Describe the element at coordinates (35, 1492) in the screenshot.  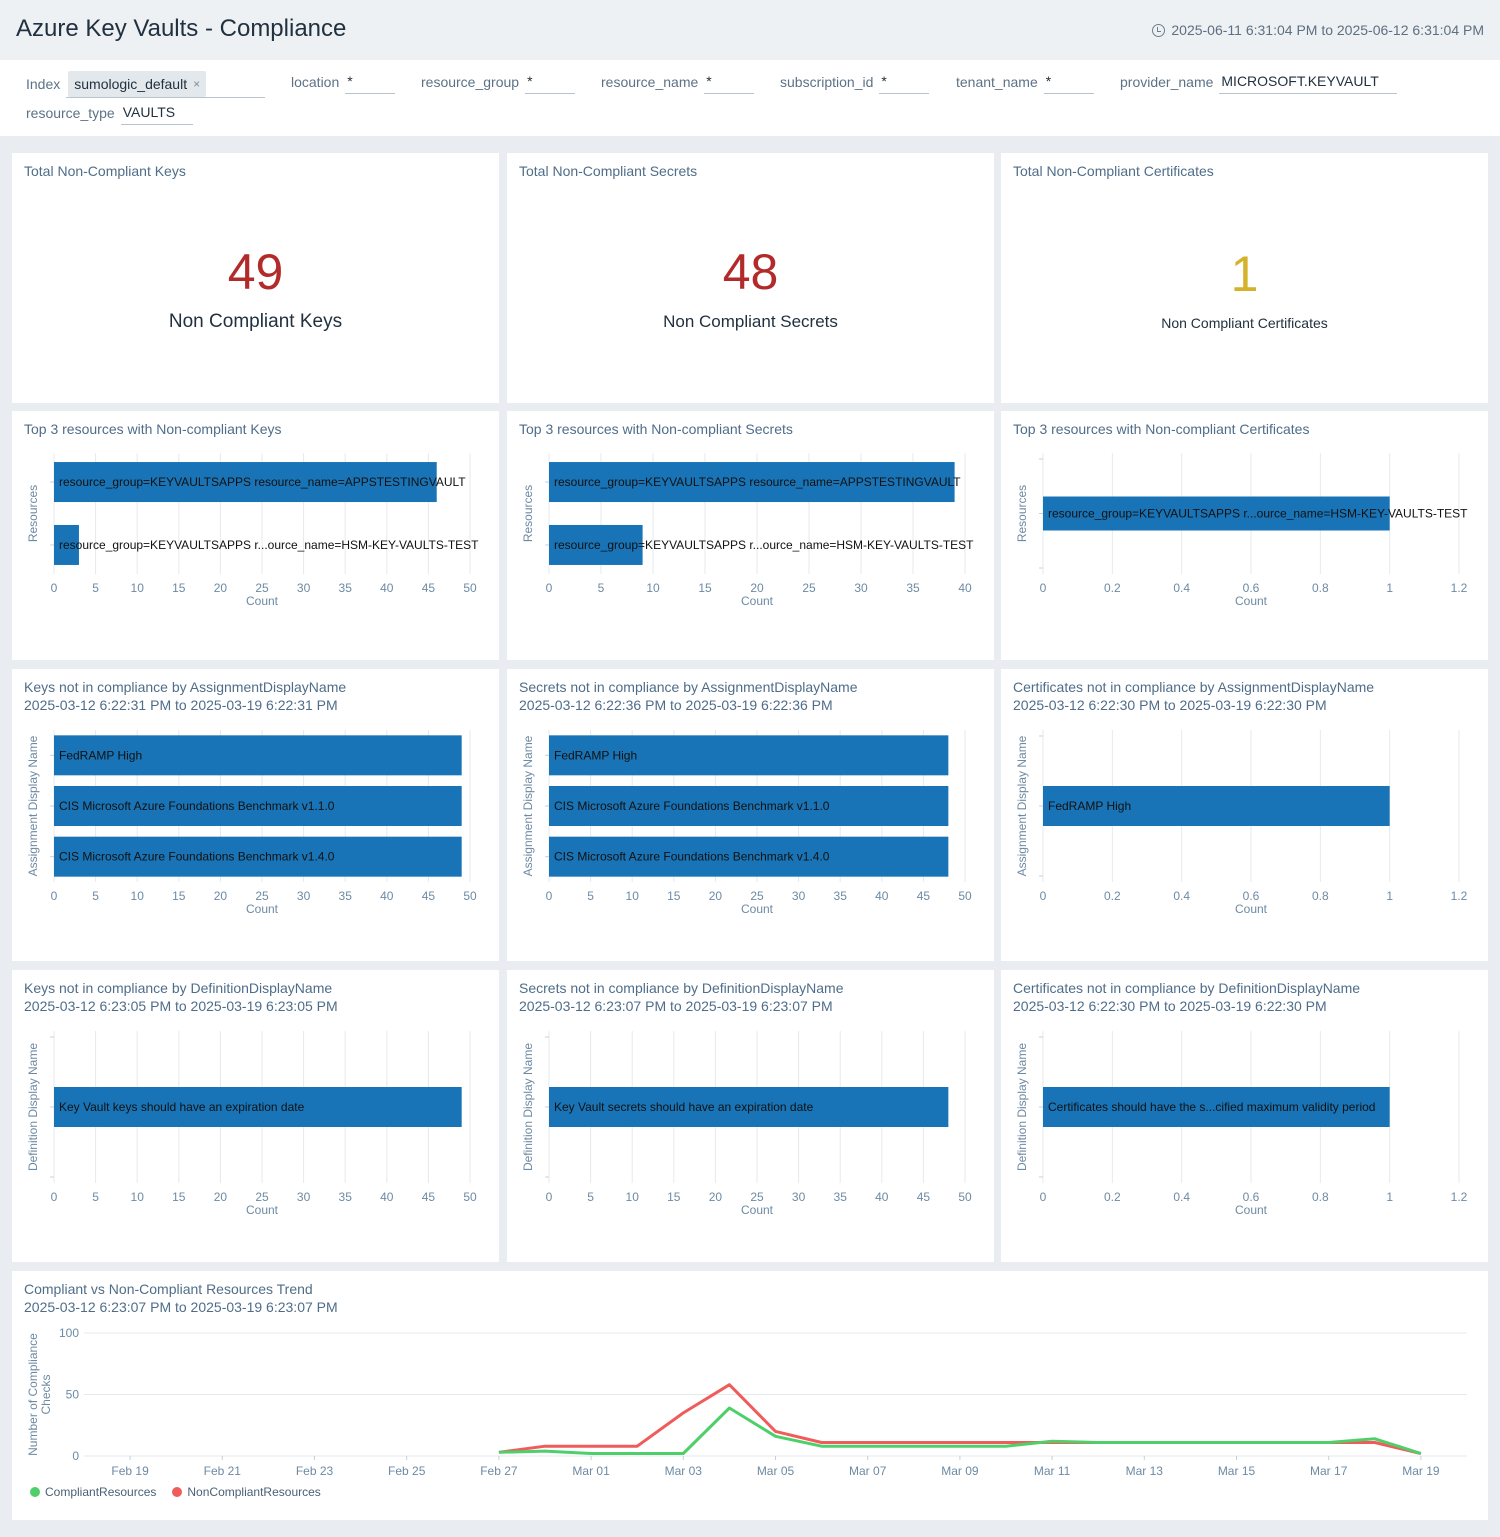
I see `legend-marker` at that location.